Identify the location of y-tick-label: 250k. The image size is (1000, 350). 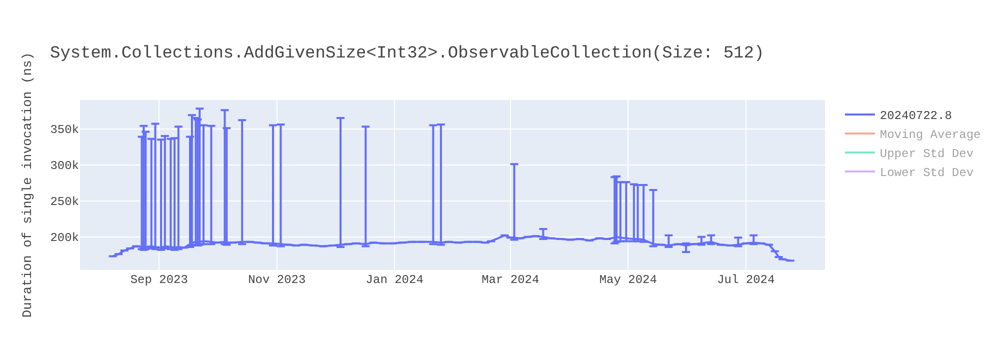
(64, 202).